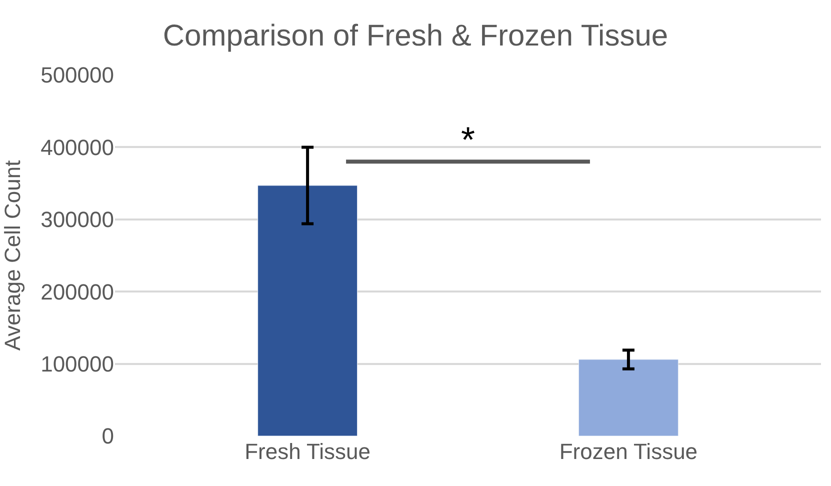 The height and width of the screenshot is (486, 831). What do you see at coordinates (77, 291) in the screenshot?
I see `y-tick-label: 200000` at bounding box center [77, 291].